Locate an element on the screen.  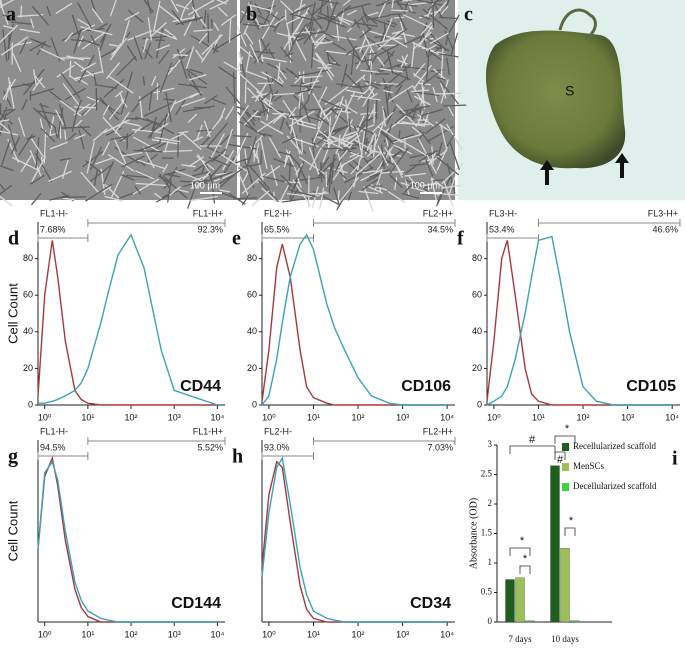
histogram-curve is located at coordinates (128, 319).